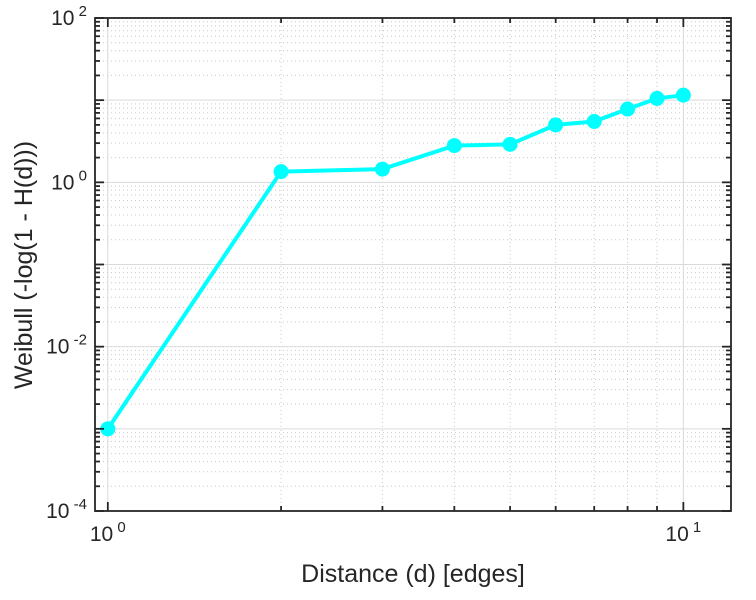  I want to click on x-tick-label: 10 0, so click(108, 532).